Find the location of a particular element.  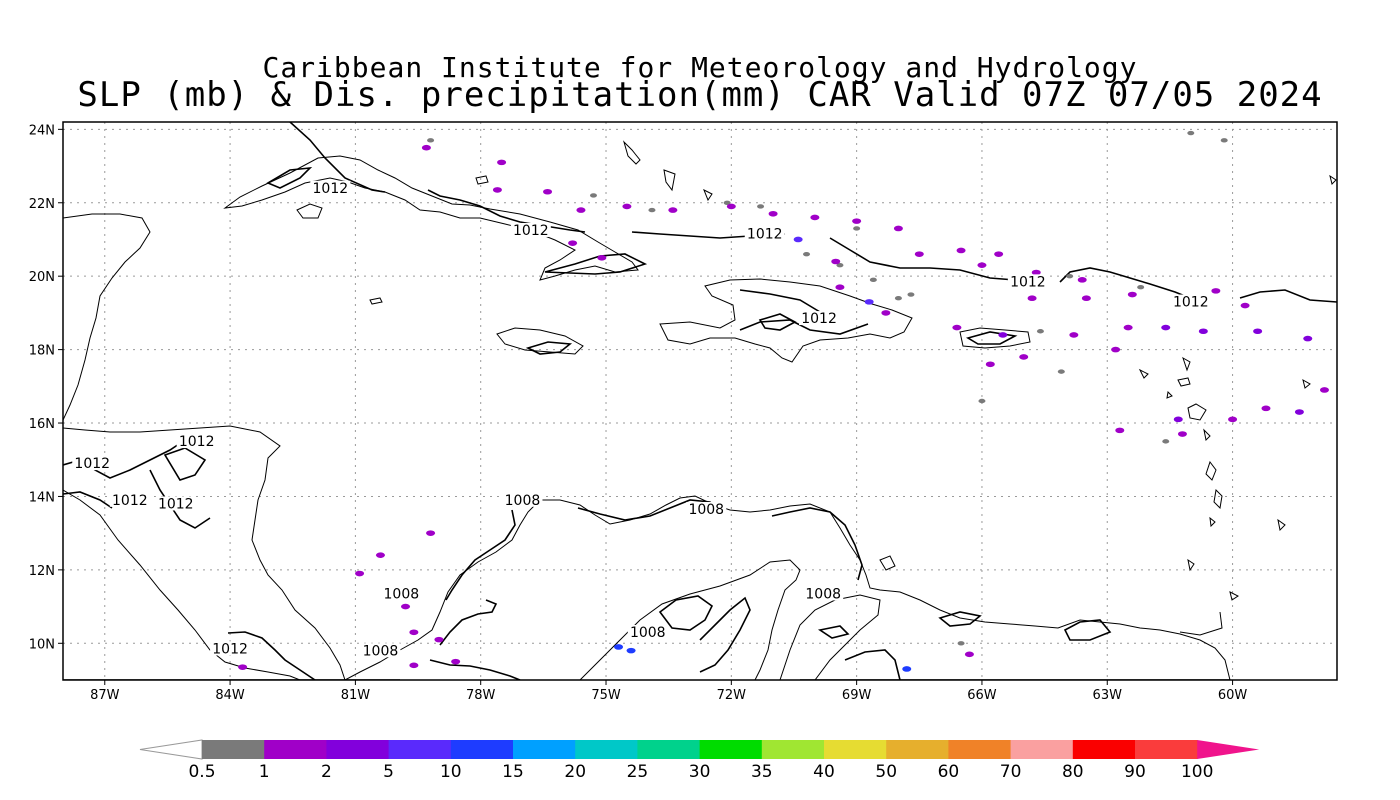

lat-tick-label: 20N is located at coordinates (42, 277).